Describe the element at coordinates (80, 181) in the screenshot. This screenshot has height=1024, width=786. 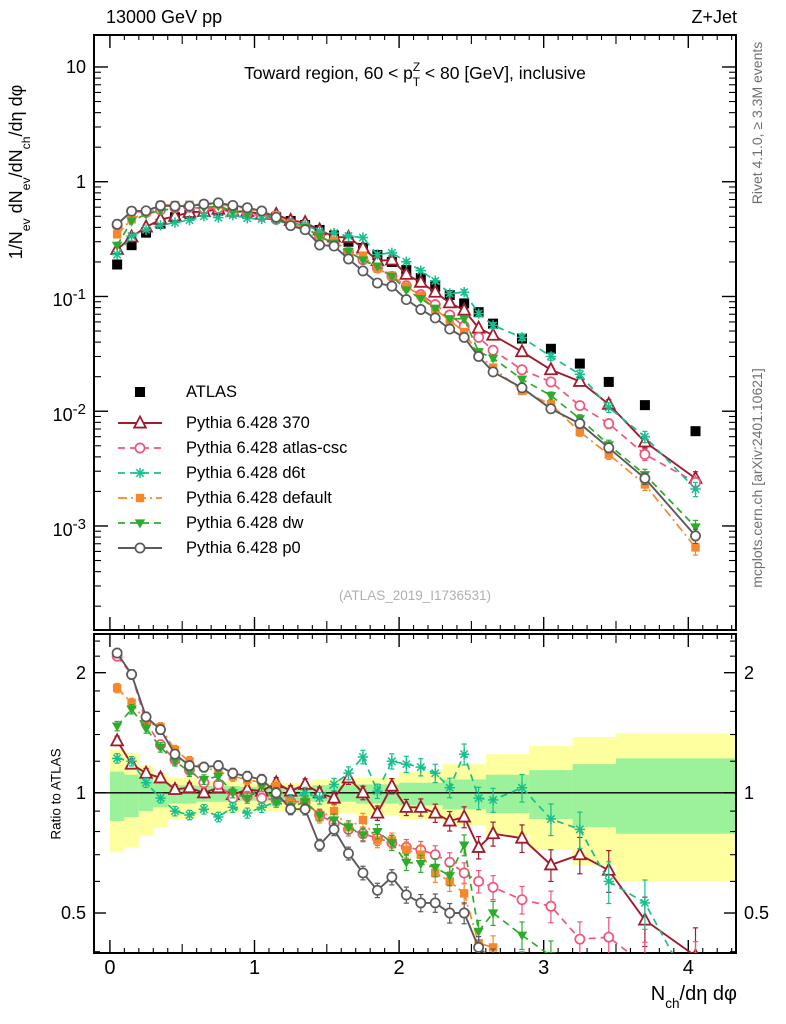
I see `main-y-tick-label: 1` at that location.